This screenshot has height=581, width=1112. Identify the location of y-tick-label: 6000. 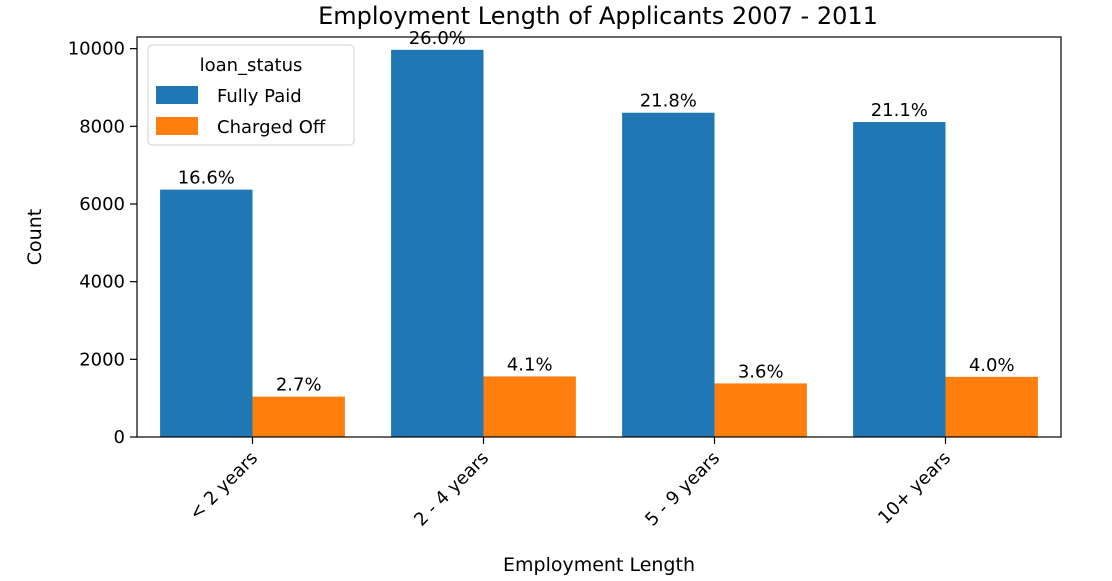
(102, 204).